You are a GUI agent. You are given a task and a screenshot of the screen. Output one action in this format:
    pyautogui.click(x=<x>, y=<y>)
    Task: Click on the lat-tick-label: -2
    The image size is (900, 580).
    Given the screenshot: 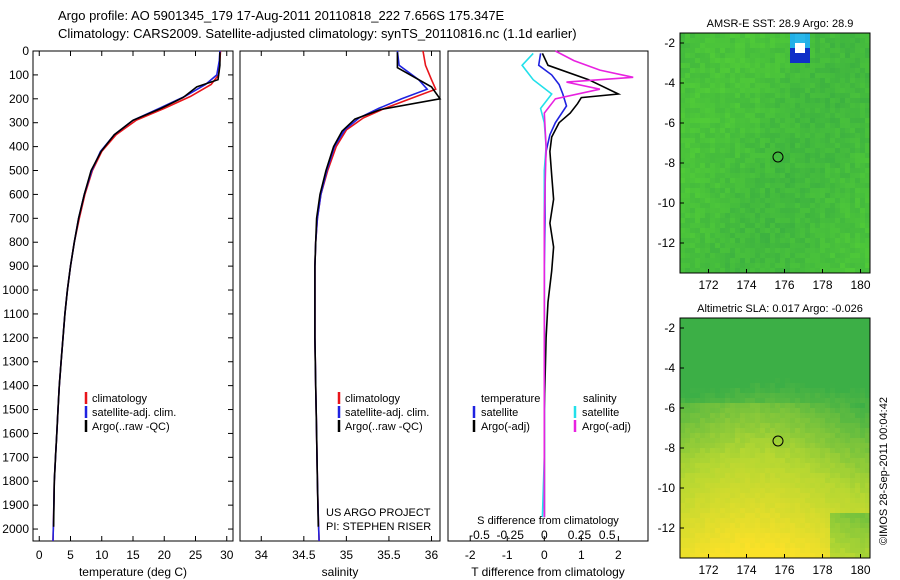 What is the action you would take?
    pyautogui.click(x=669, y=328)
    